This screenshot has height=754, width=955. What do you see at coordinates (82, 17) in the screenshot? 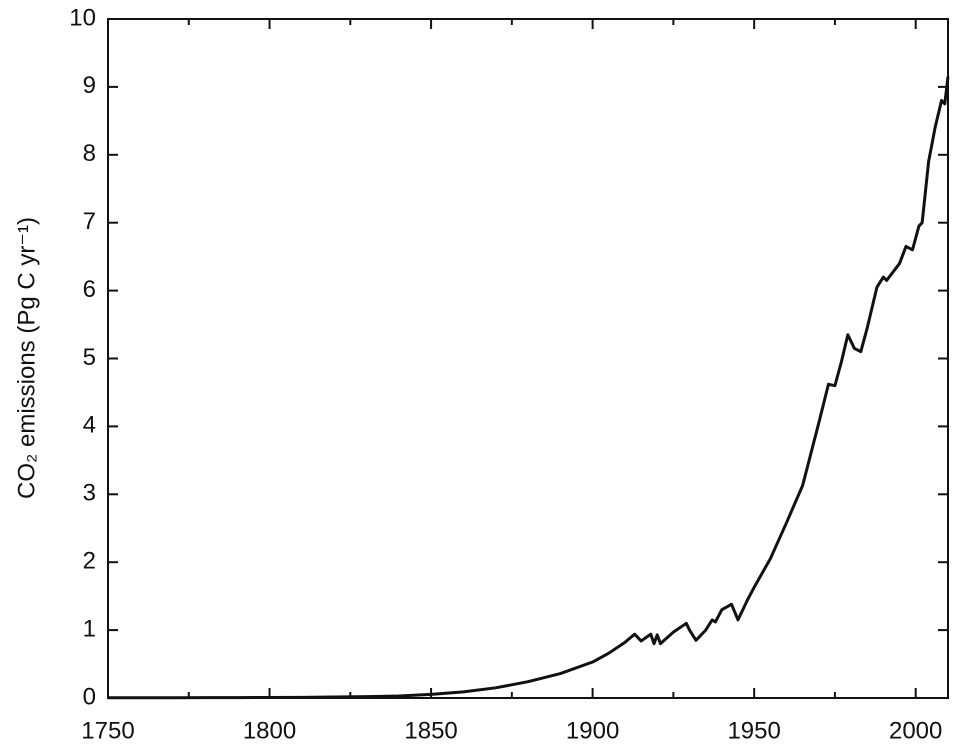
I see `y-tick-label: 10` at bounding box center [82, 17].